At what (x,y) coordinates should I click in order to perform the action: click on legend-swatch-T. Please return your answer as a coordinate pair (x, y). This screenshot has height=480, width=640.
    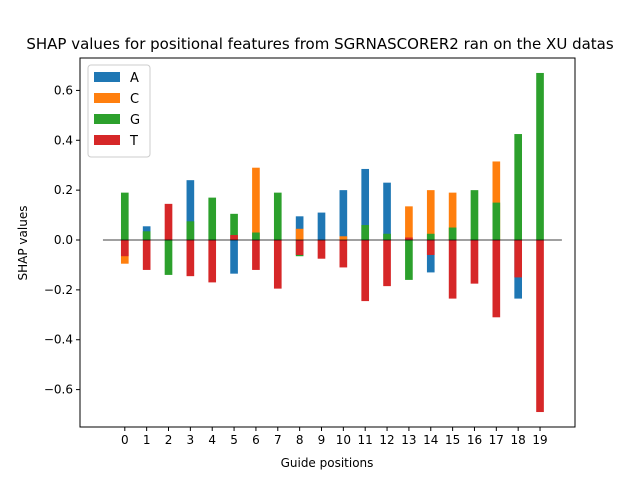
    Looking at the image, I should click on (107, 140).